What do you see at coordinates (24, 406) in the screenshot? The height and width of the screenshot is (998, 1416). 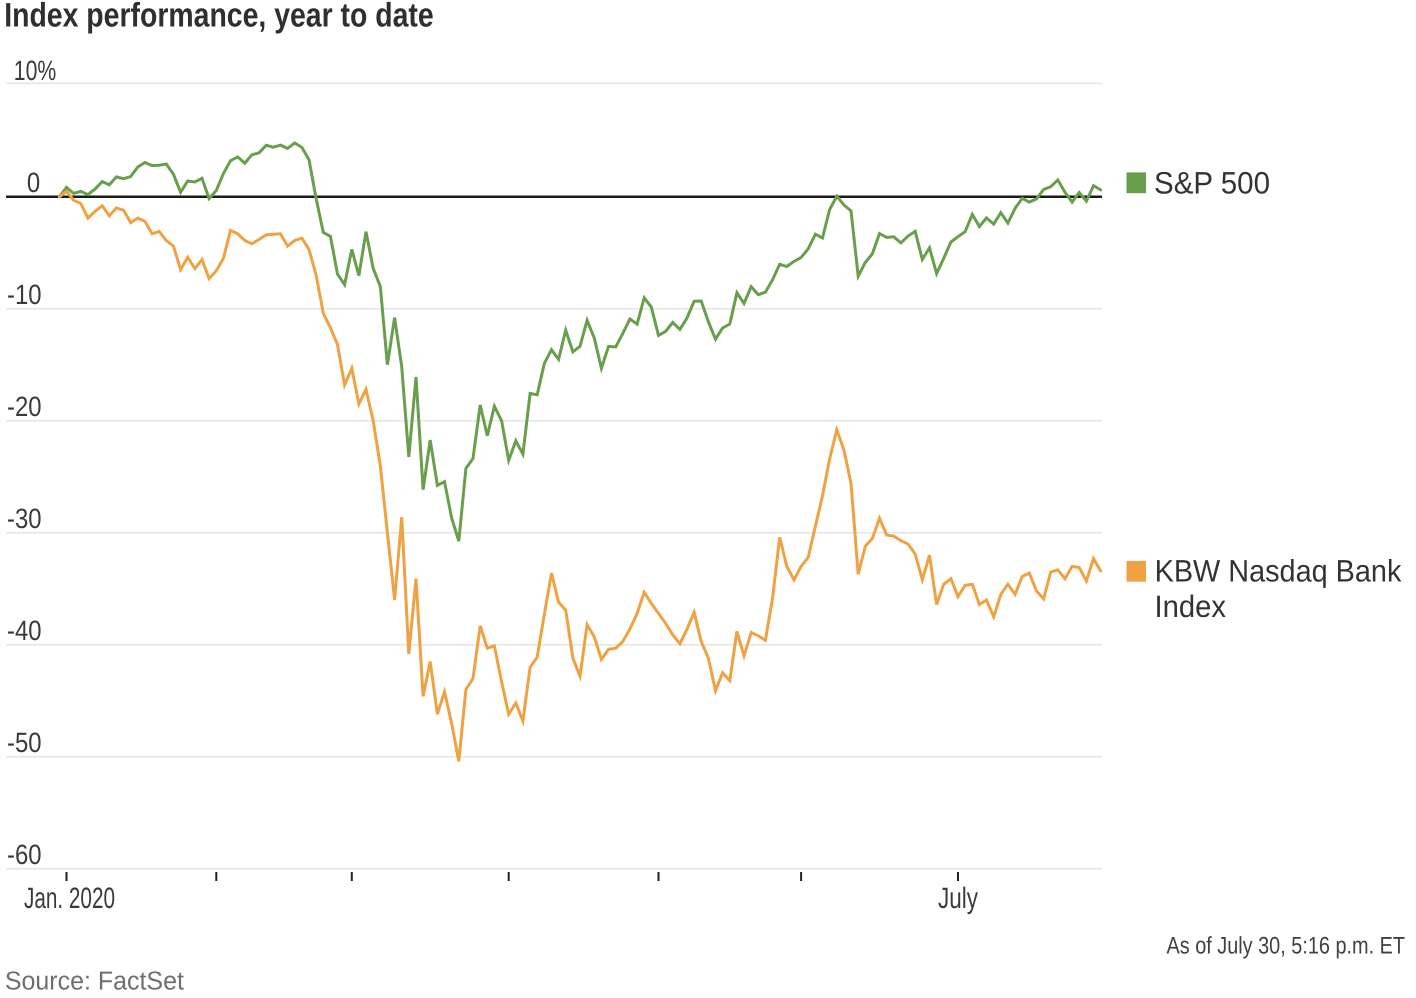 I see `svg-text: -20` at bounding box center [24, 406].